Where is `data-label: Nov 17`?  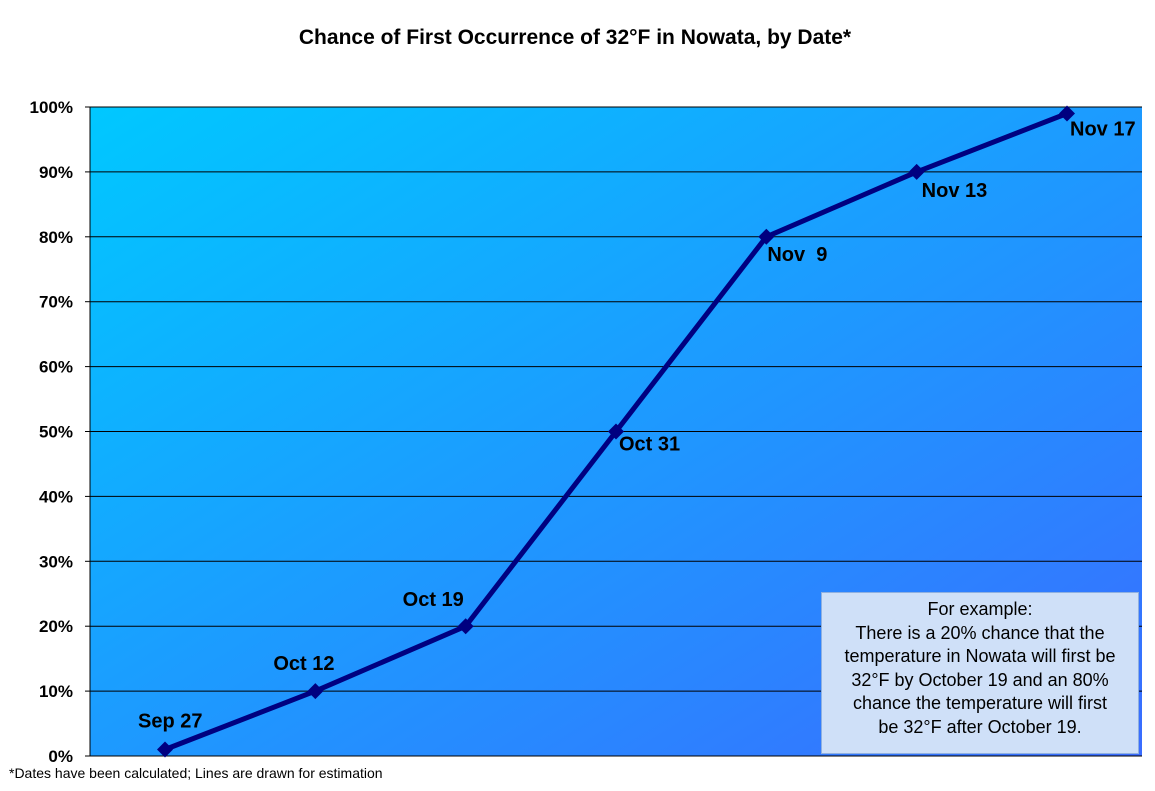
data-label: Nov 17 is located at coordinates (1103, 129).